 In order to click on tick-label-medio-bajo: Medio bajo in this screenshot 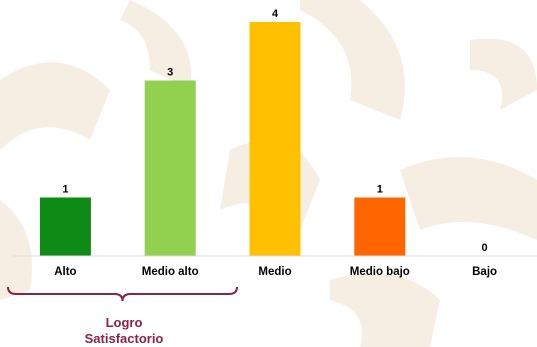, I will do `click(380, 272)`.